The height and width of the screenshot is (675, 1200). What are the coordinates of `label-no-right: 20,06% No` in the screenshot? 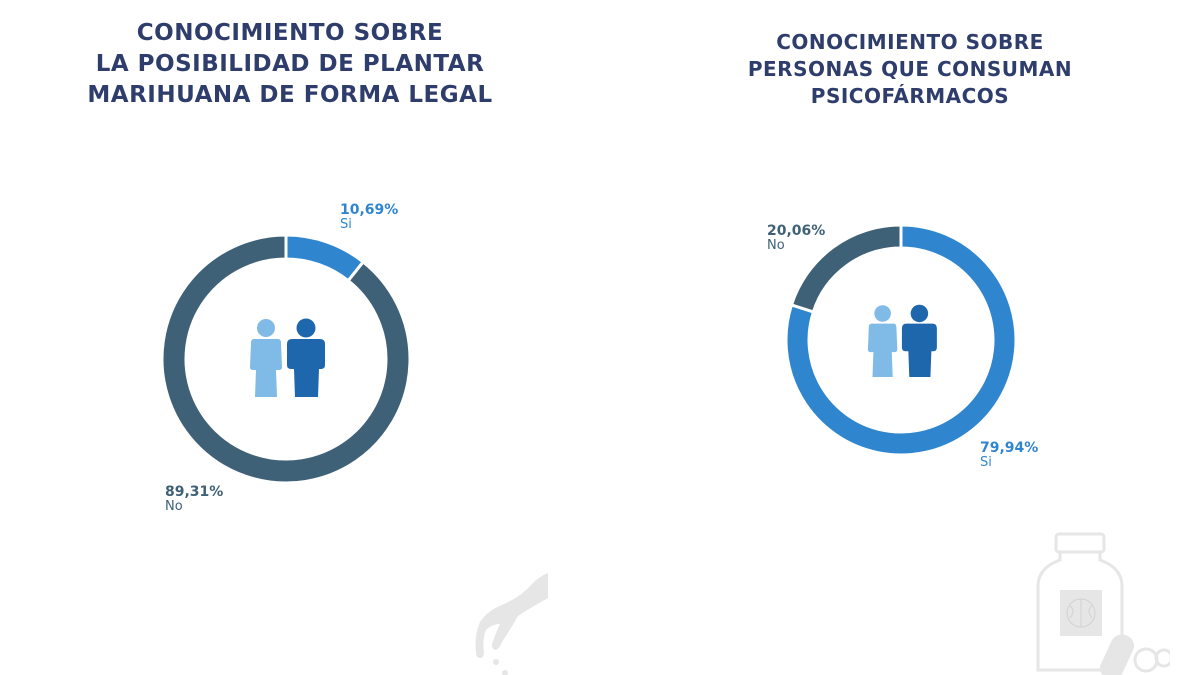 It's located at (796, 238).